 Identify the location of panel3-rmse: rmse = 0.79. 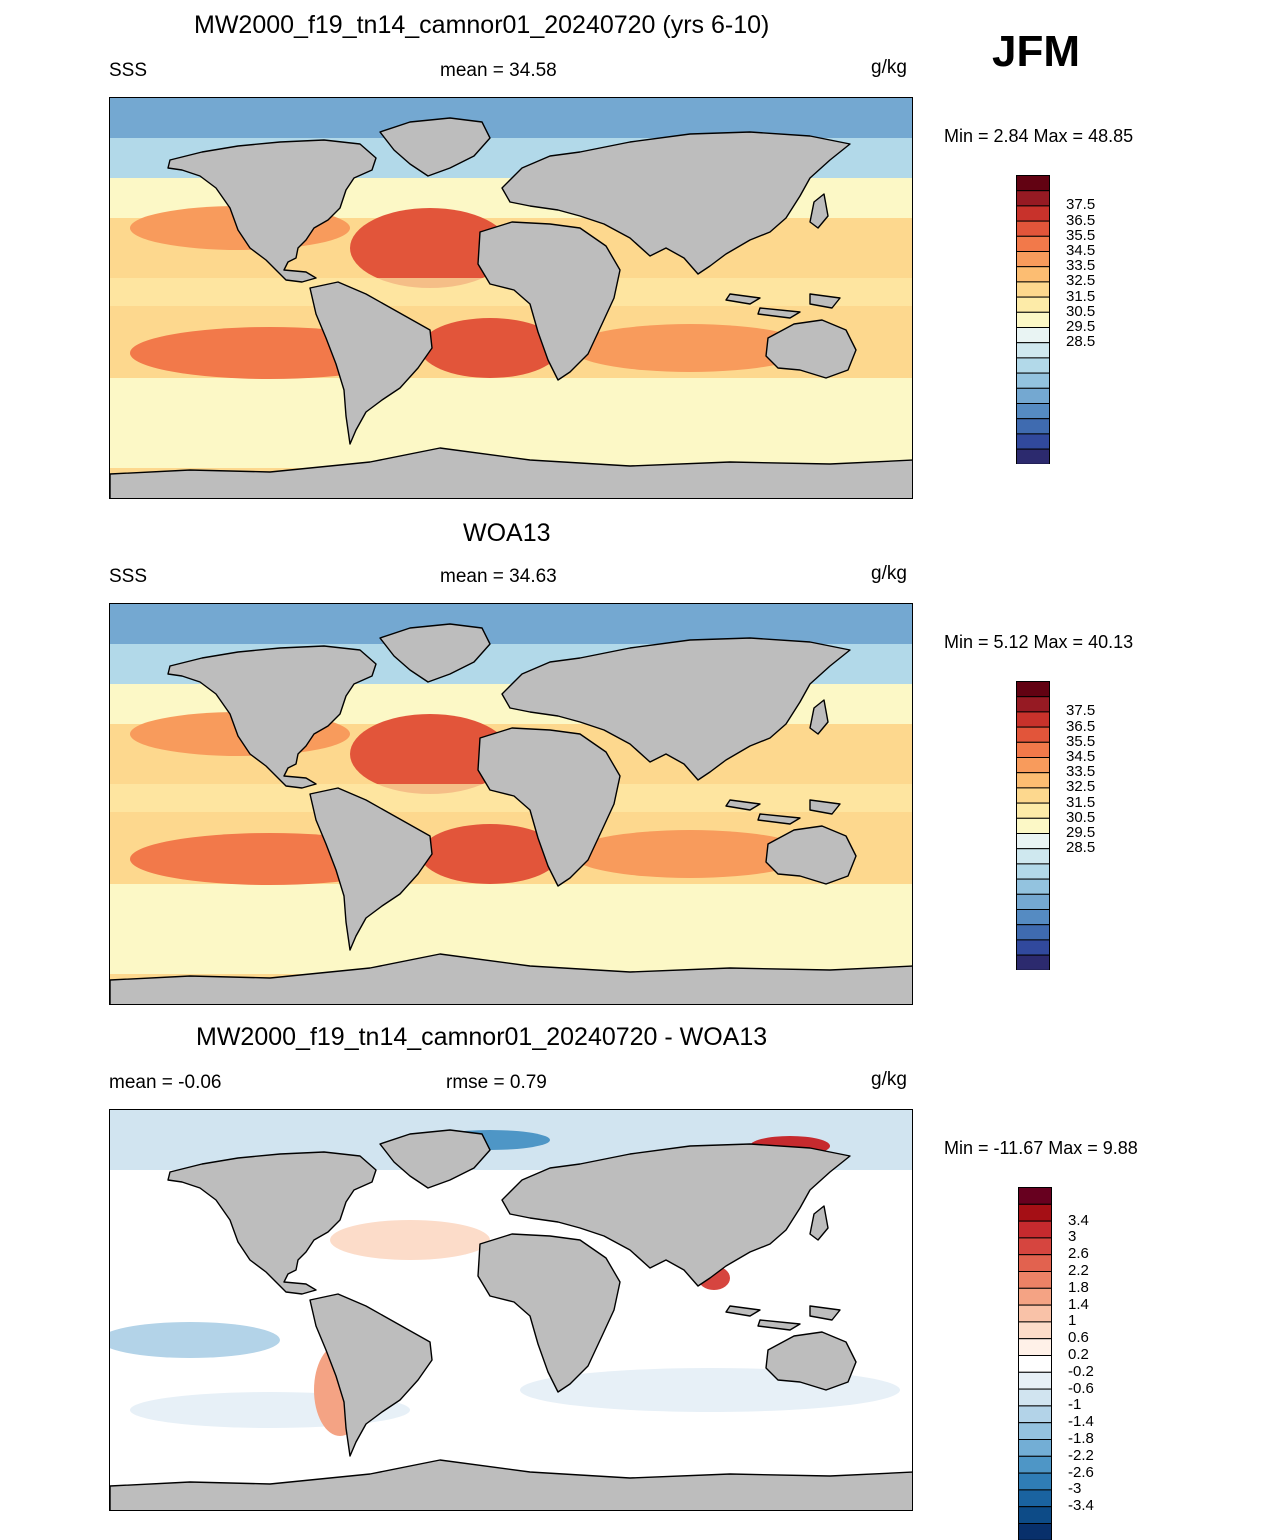
(496, 1082).